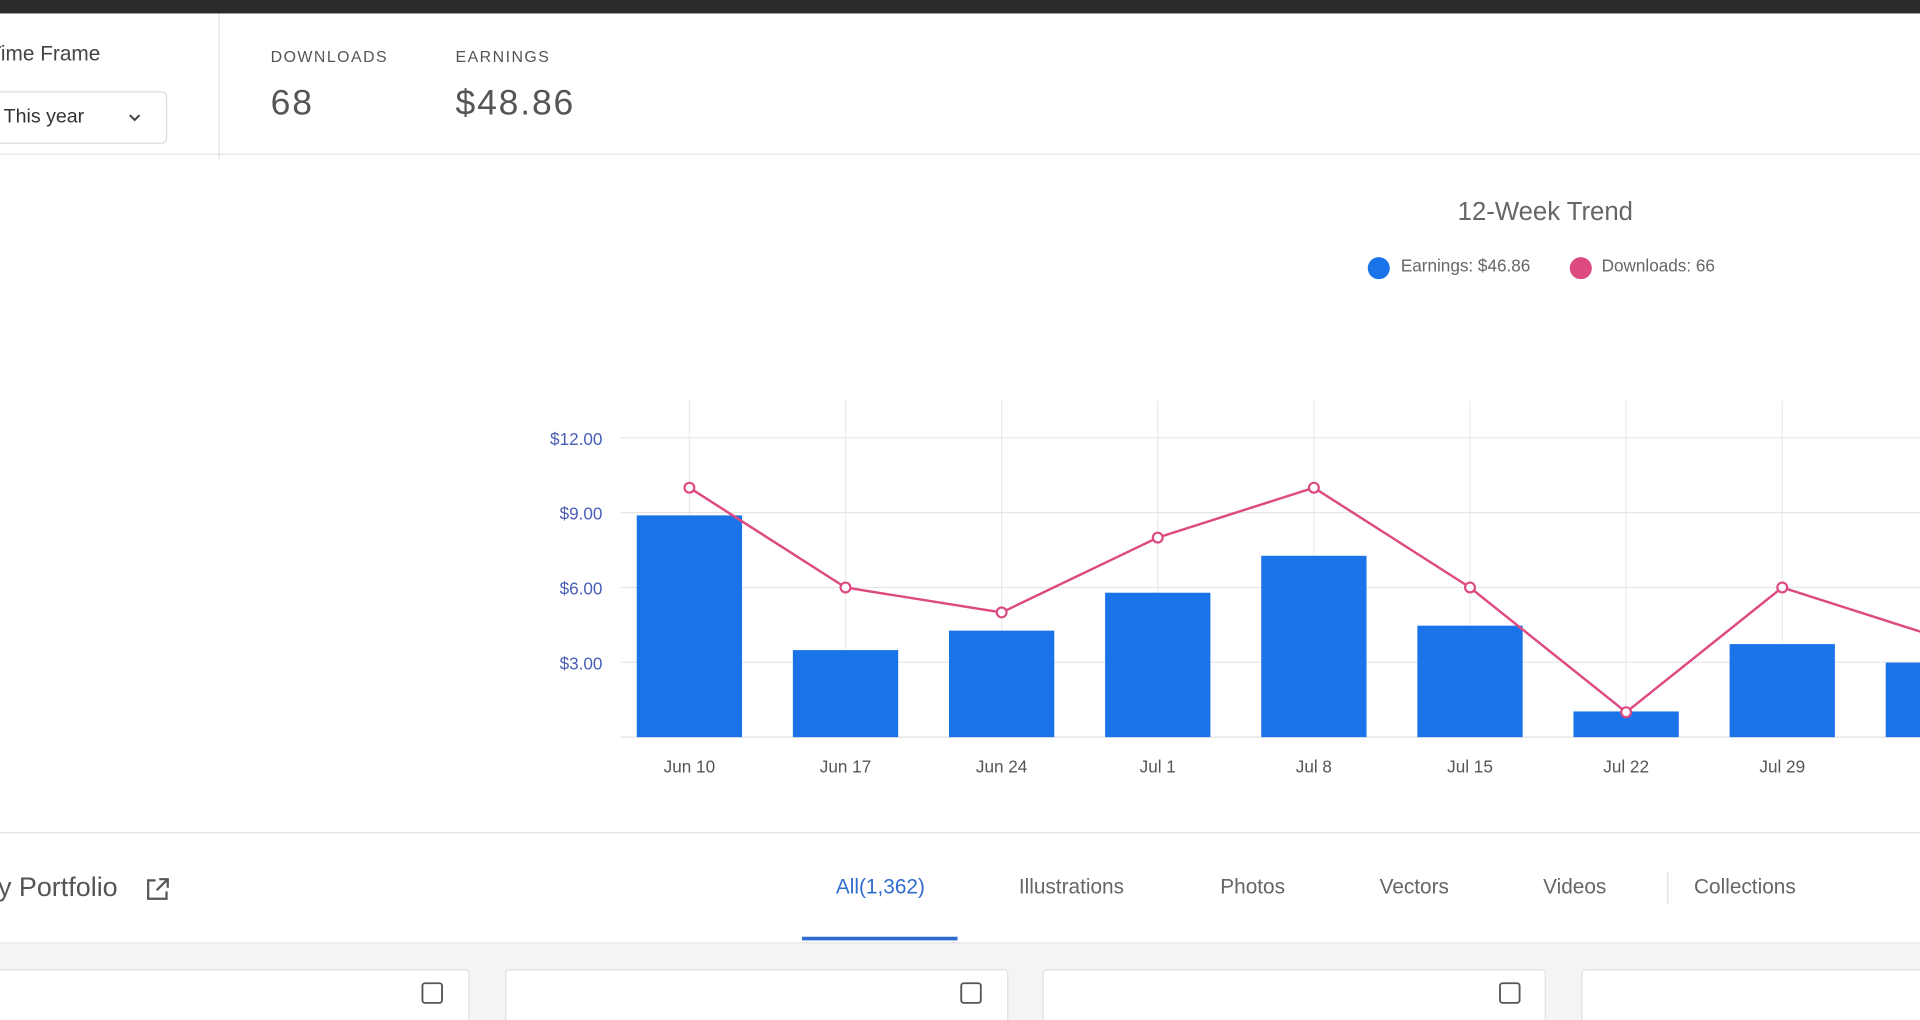 Image resolution: width=1920 pixels, height=1020 pixels. Describe the element at coordinates (1252, 886) in the screenshot. I see `tab: Photos` at that location.